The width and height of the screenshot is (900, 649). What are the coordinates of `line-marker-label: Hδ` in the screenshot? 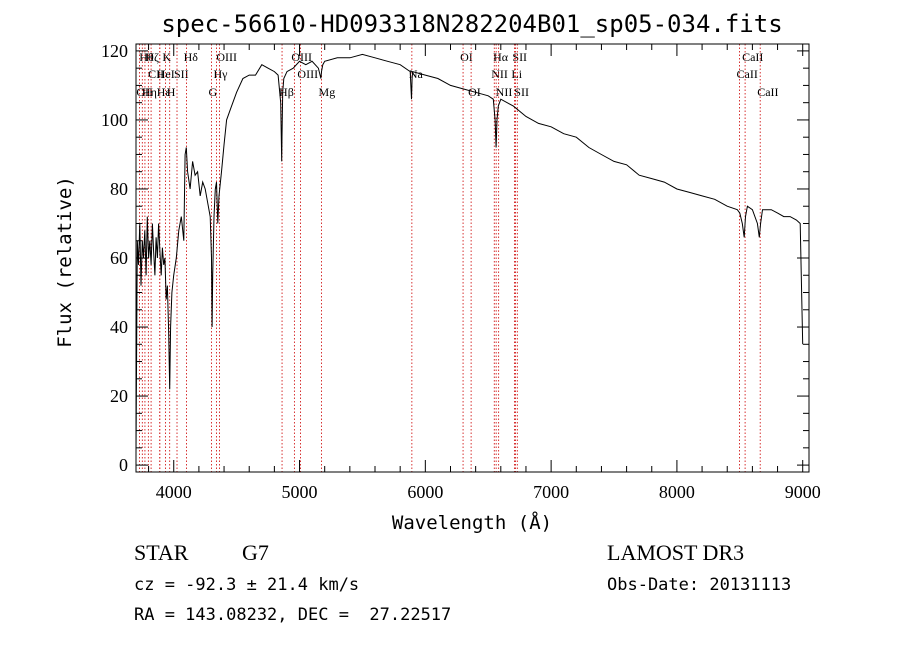 It's located at (191, 57).